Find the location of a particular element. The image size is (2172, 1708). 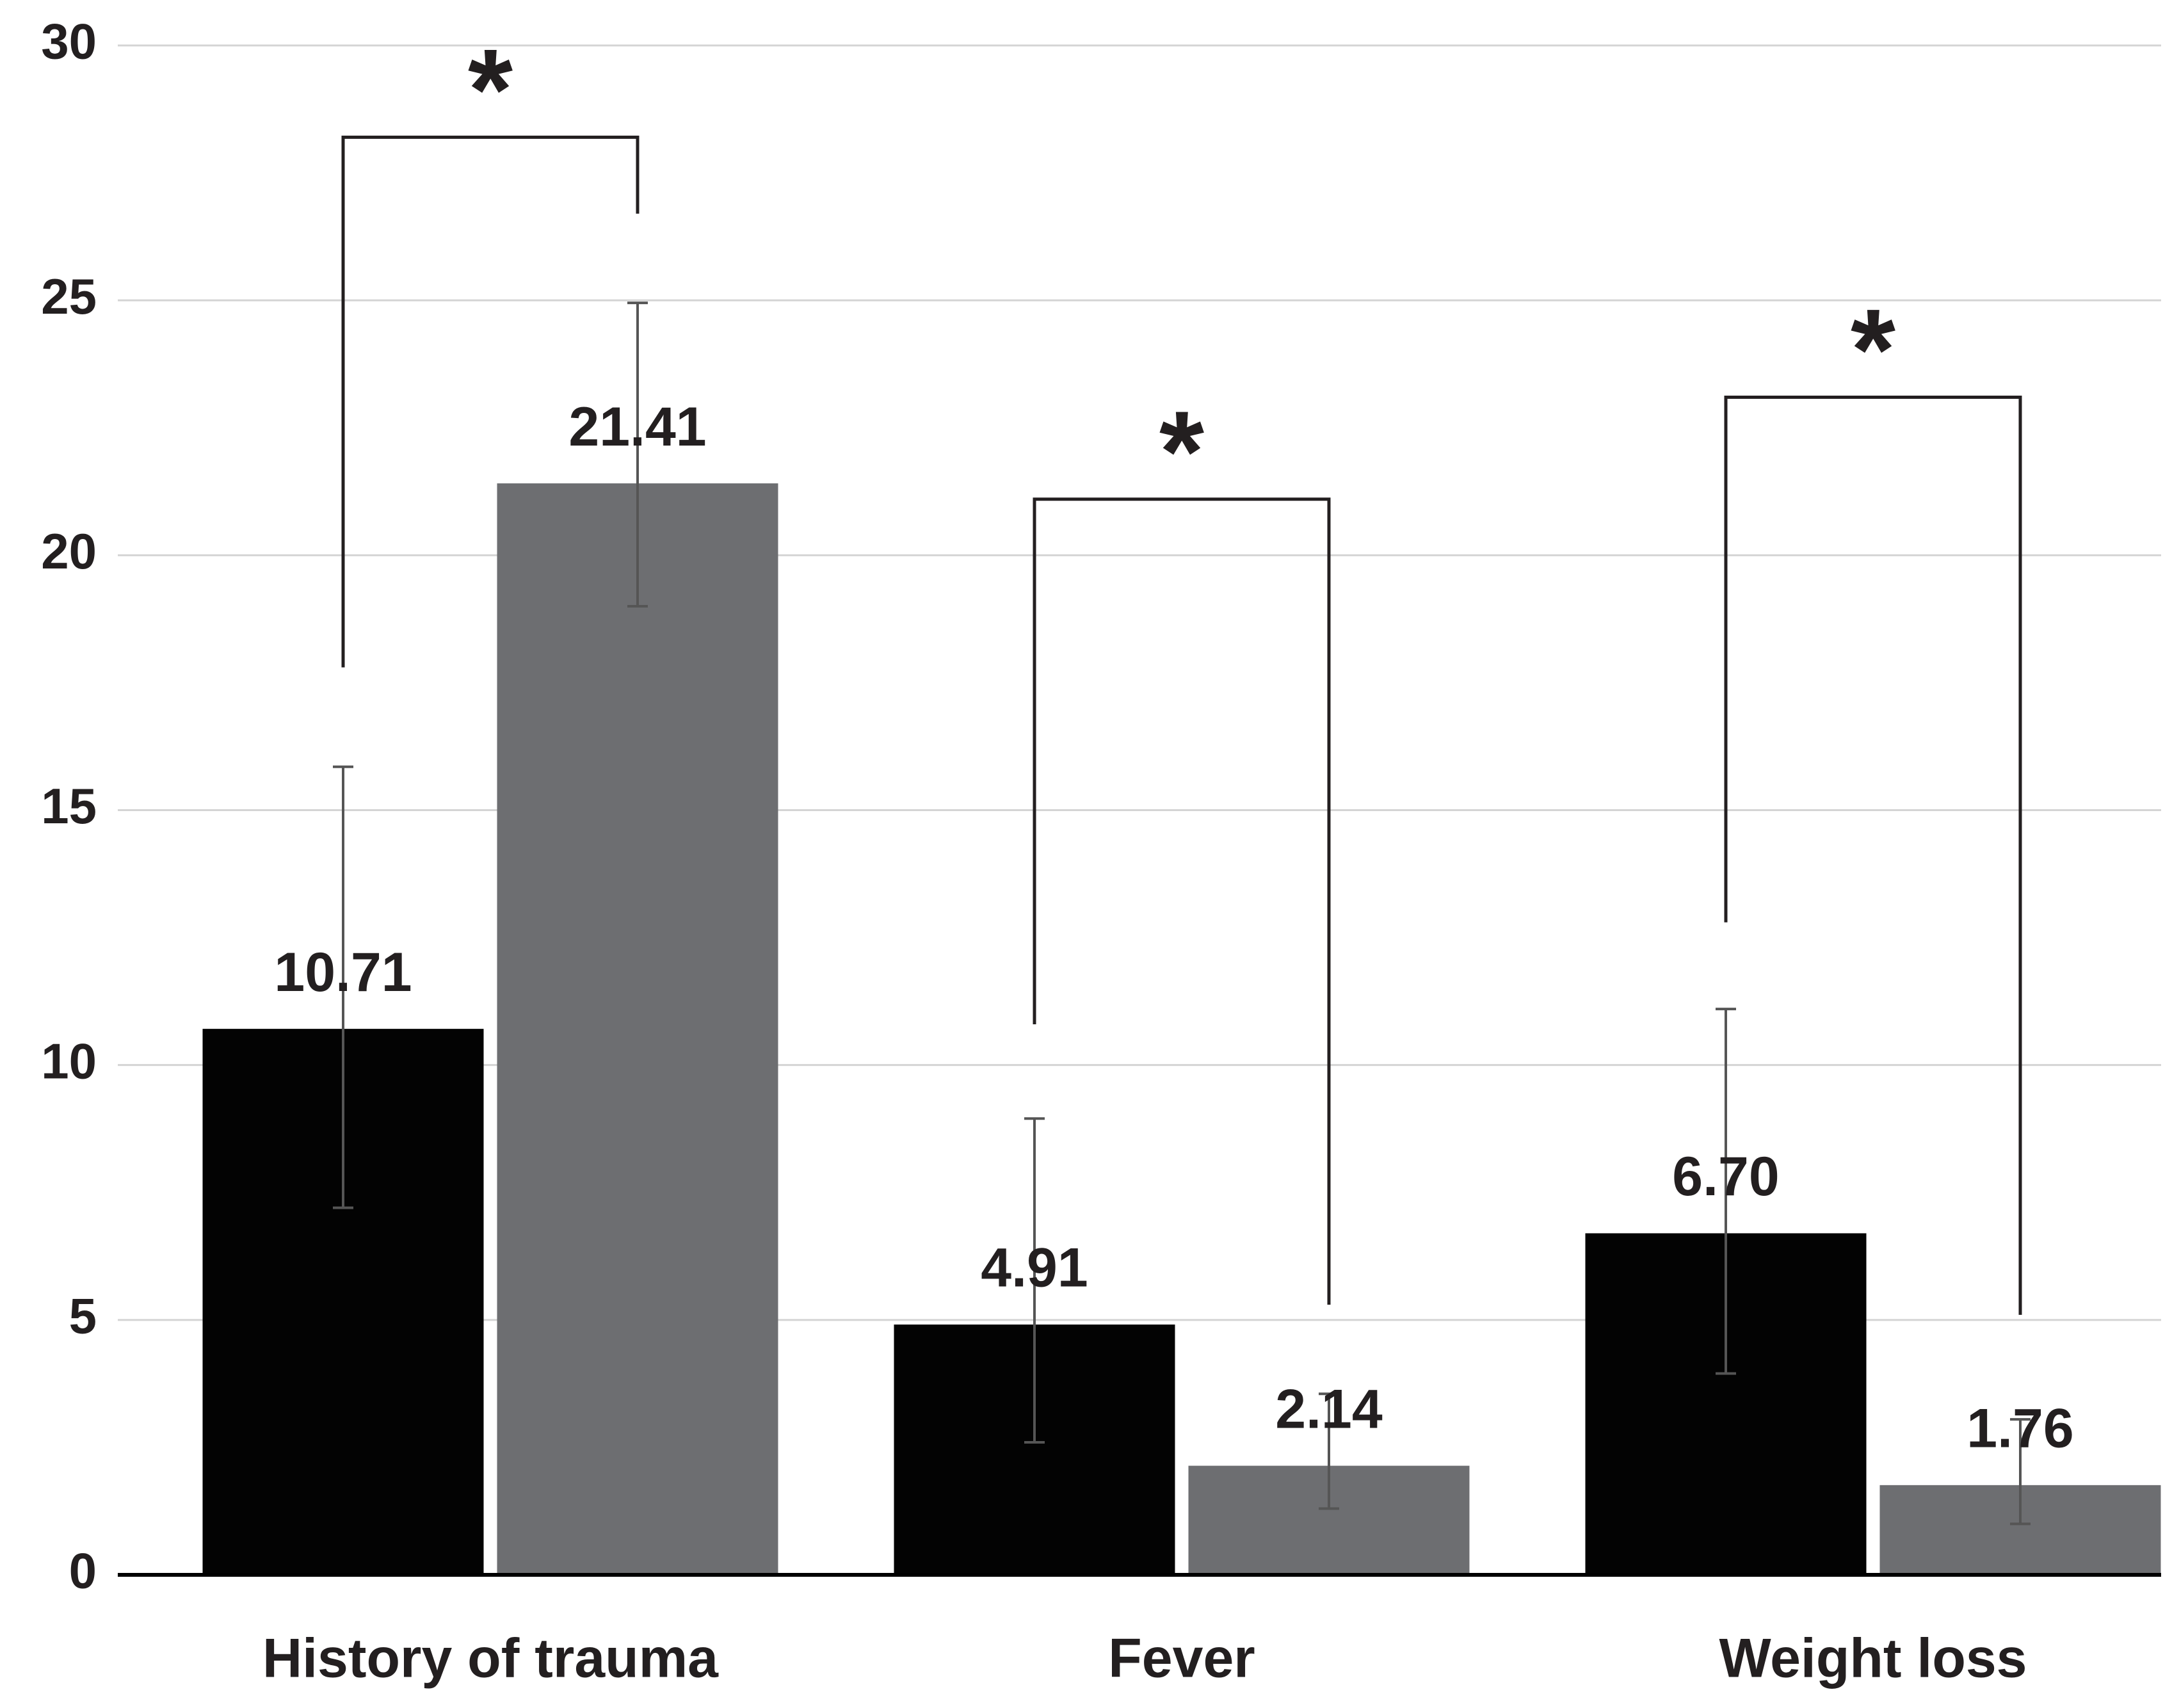

y-tick-label: 0 is located at coordinates (83, 1571).